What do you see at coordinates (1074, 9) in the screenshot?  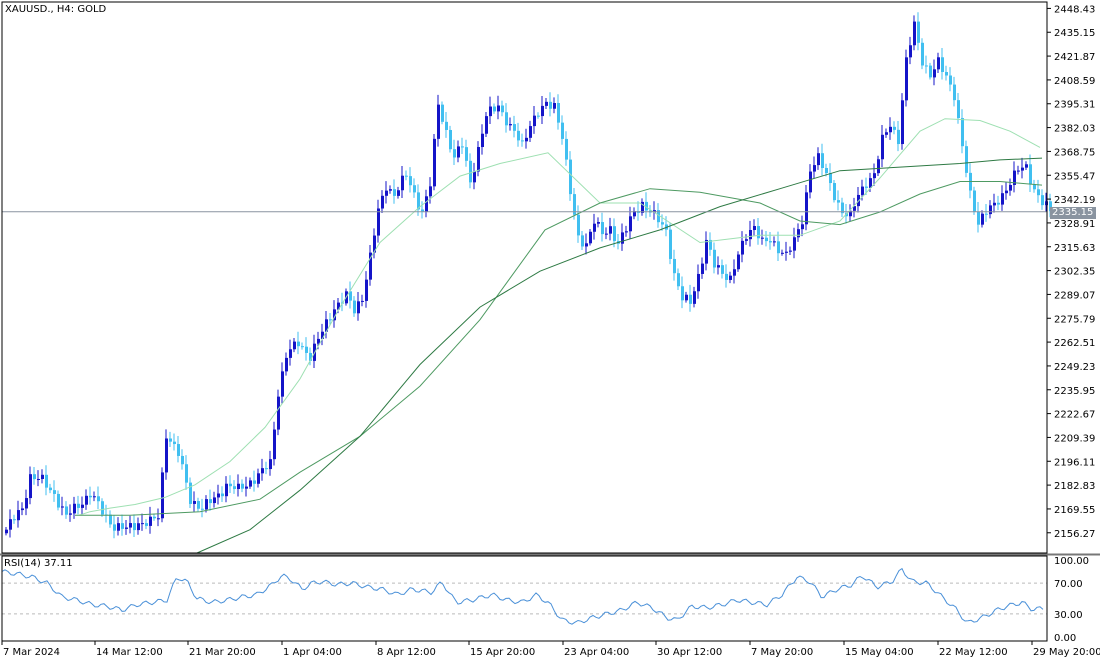 I see `price-tick-label: 2448.43` at bounding box center [1074, 9].